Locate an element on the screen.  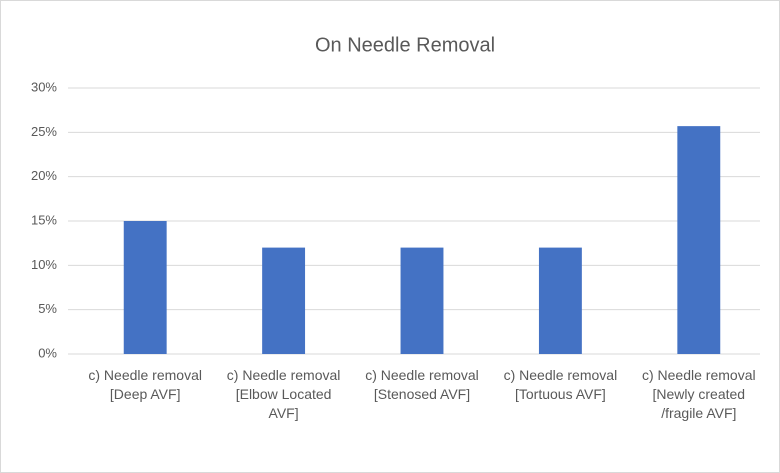
y-tick-label: 15% is located at coordinates (44, 219).